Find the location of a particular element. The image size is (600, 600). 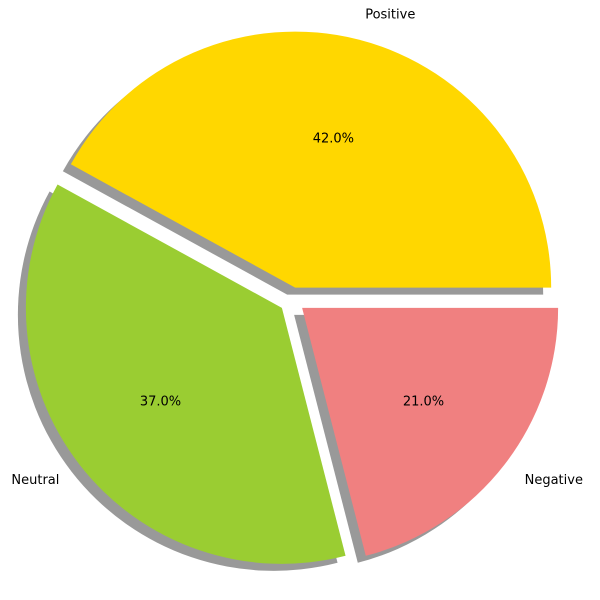

slice-label-neutral: Neutral is located at coordinates (35, 480).